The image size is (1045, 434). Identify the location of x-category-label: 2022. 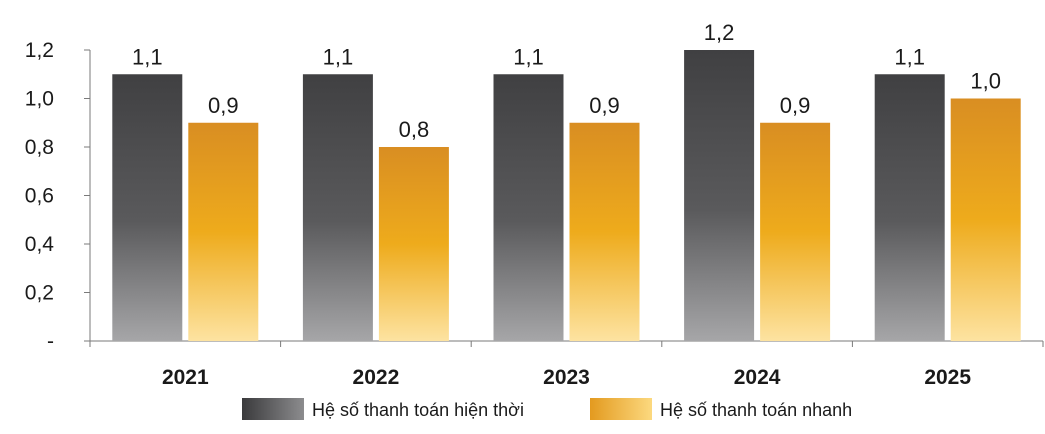
(376, 377).